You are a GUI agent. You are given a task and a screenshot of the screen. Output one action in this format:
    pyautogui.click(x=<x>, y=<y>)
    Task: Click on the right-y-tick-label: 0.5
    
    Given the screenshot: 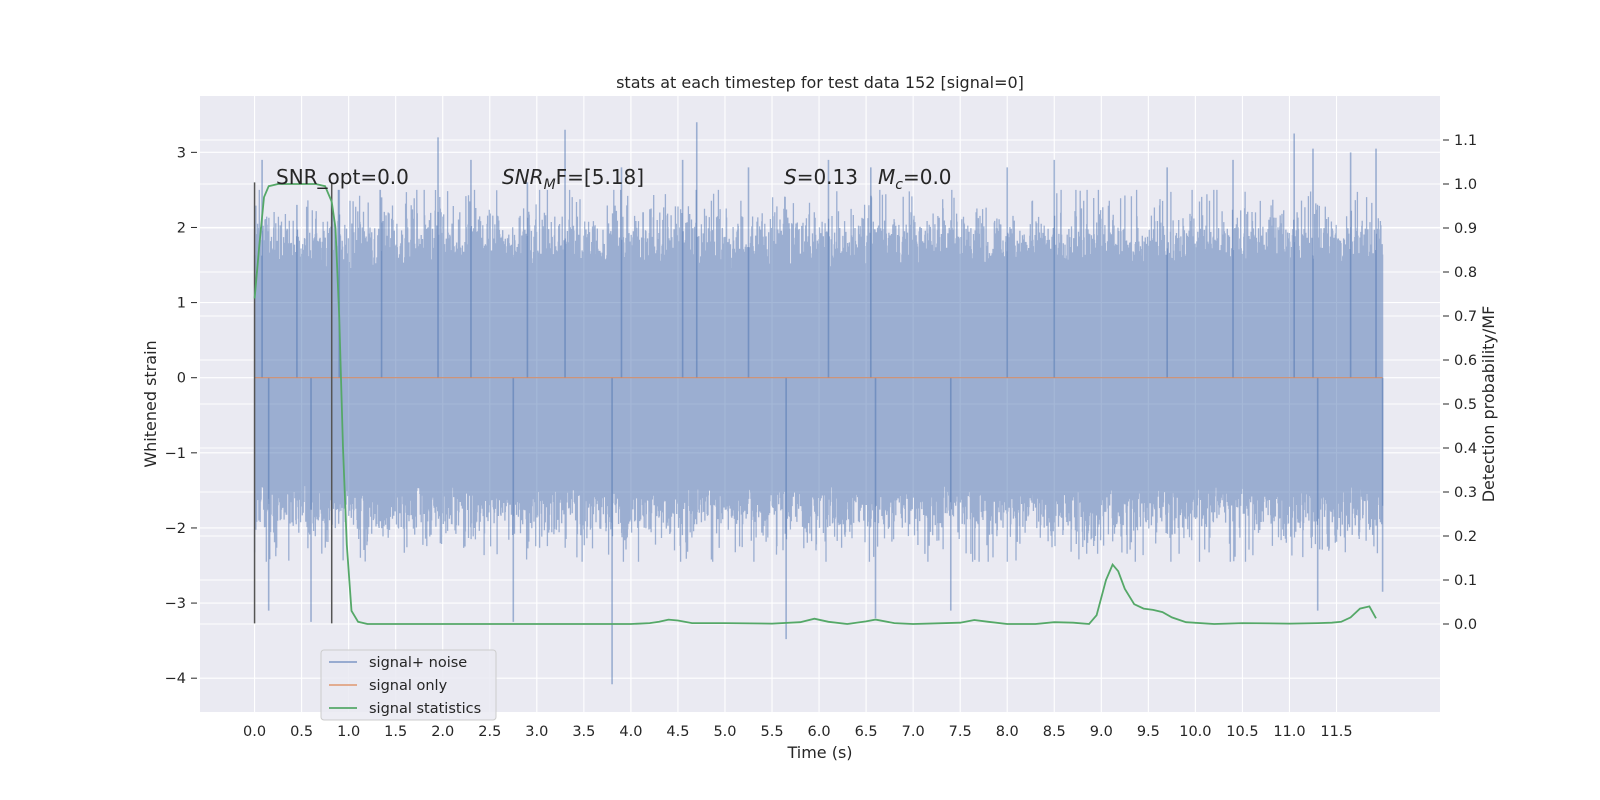 What is the action you would take?
    pyautogui.click(x=1465, y=405)
    